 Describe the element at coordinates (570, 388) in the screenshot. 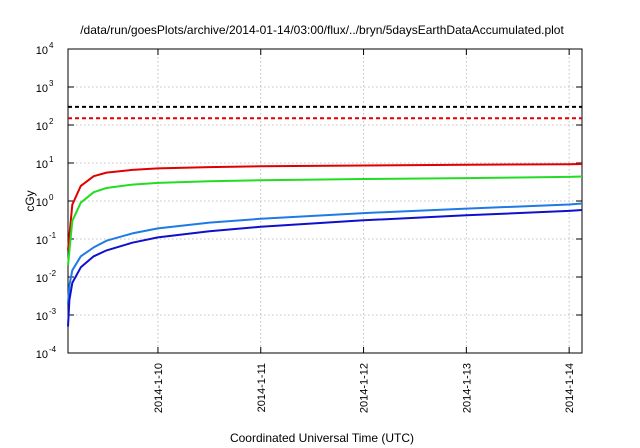

I see `x-tick-label: 2014-1-14` at that location.